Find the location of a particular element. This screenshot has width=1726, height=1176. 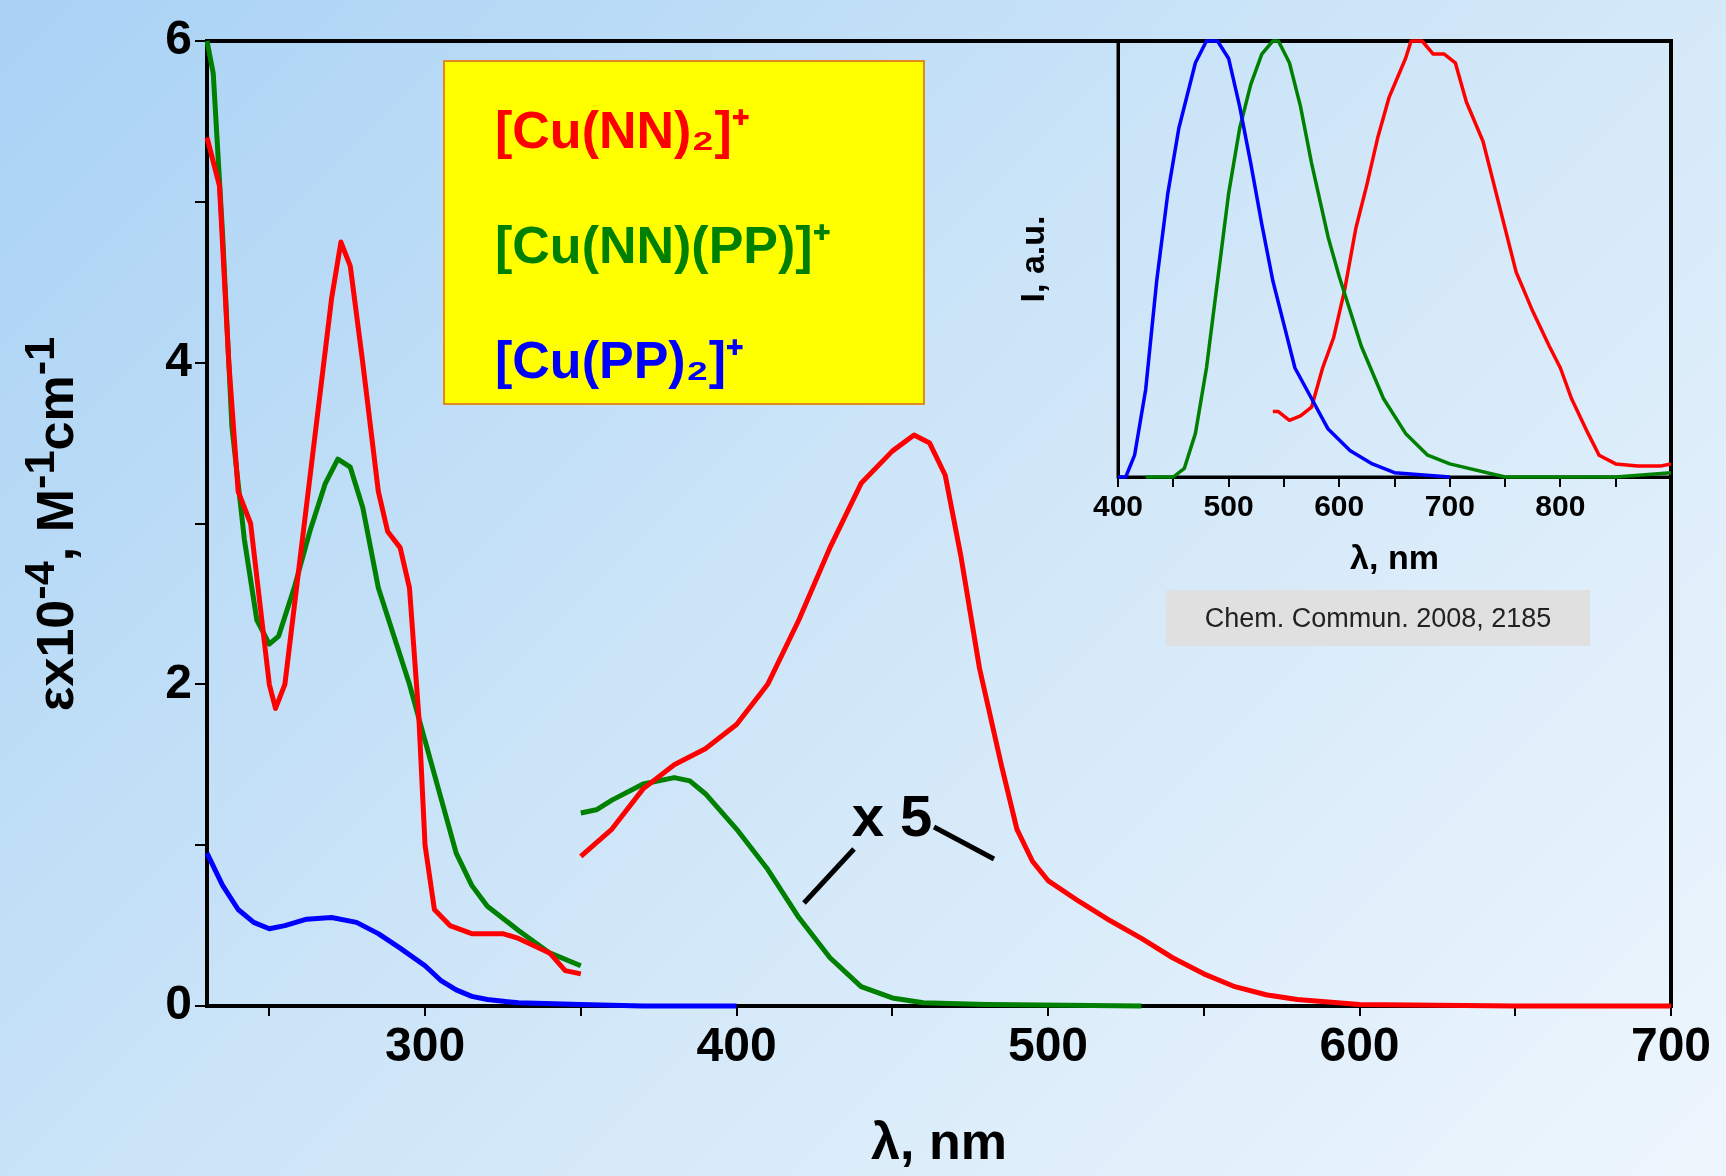

text: [Cu(NN)(PP)]⁺ is located at coordinates (663, 245).